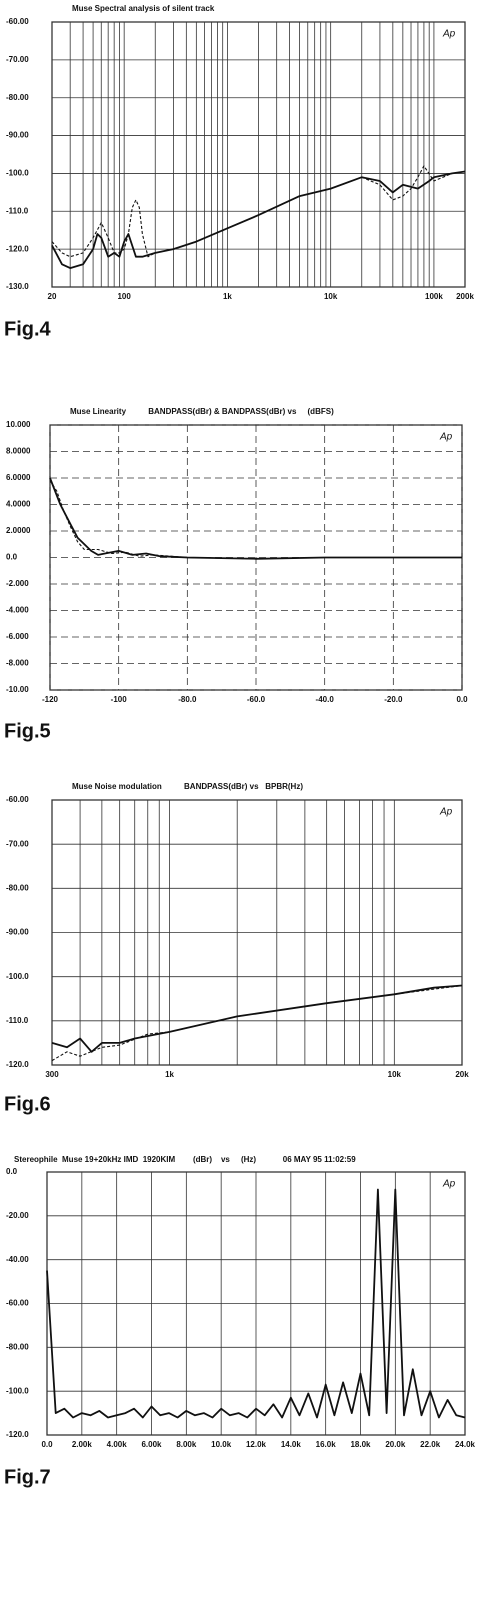 The image size is (500, 1600). Describe the element at coordinates (187, 699) in the screenshot. I see `x-tick-label: -80.0` at that location.